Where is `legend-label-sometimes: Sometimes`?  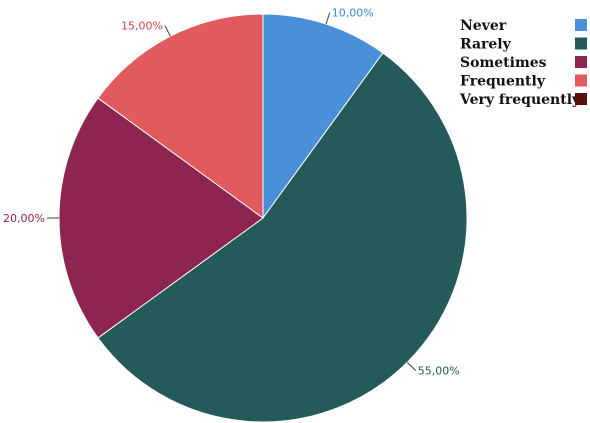 legend-label-sometimes: Sometimes is located at coordinates (503, 63).